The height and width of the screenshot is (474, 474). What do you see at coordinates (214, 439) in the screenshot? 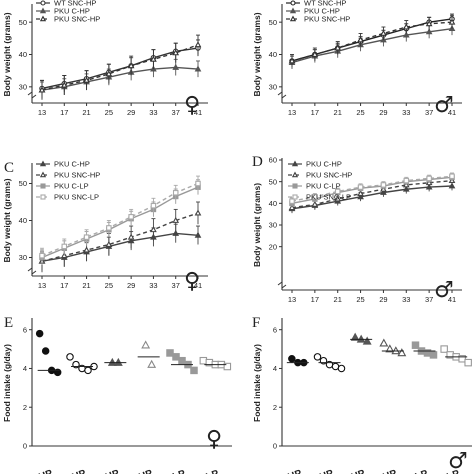
I see `female-symbol-icon: ♀` at bounding box center [214, 439].